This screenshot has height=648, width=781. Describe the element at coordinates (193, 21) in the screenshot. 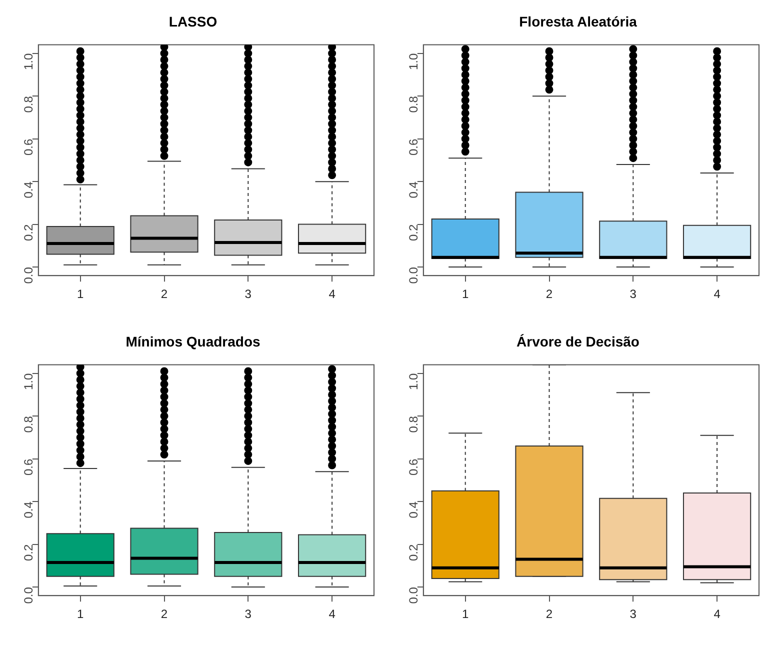

I see `chart-title: LASSO` at that location.